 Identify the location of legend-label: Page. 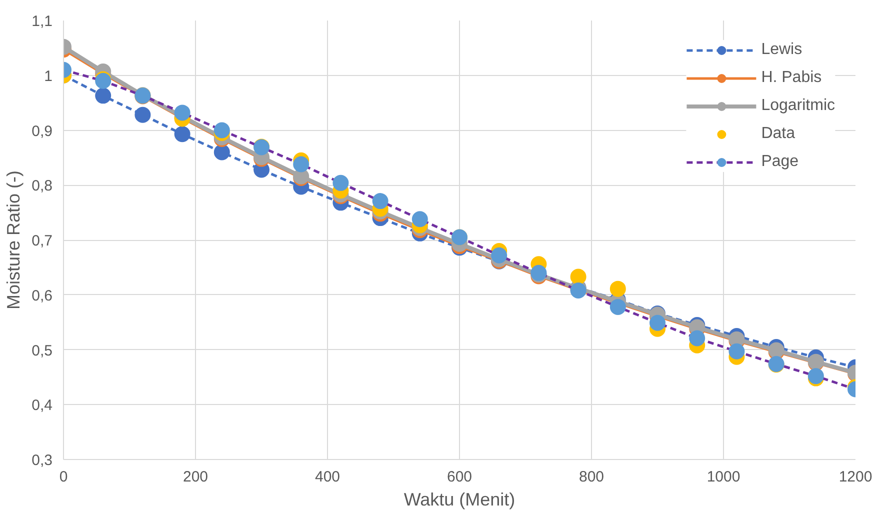
(780, 162).